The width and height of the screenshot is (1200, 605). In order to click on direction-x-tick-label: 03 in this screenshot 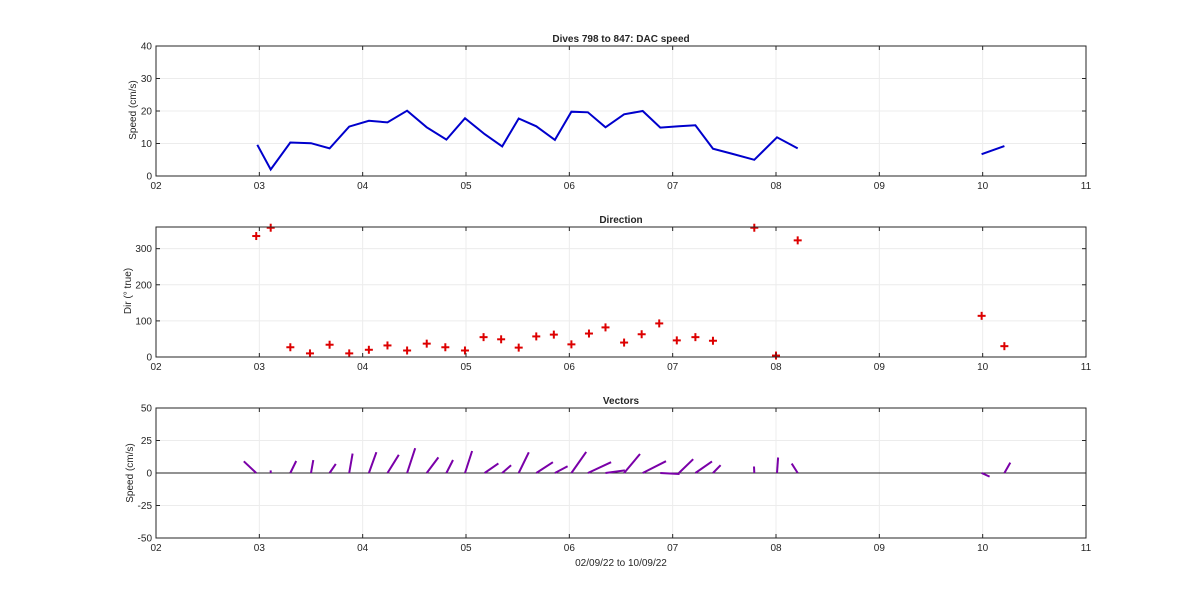, I will do `click(260, 367)`.